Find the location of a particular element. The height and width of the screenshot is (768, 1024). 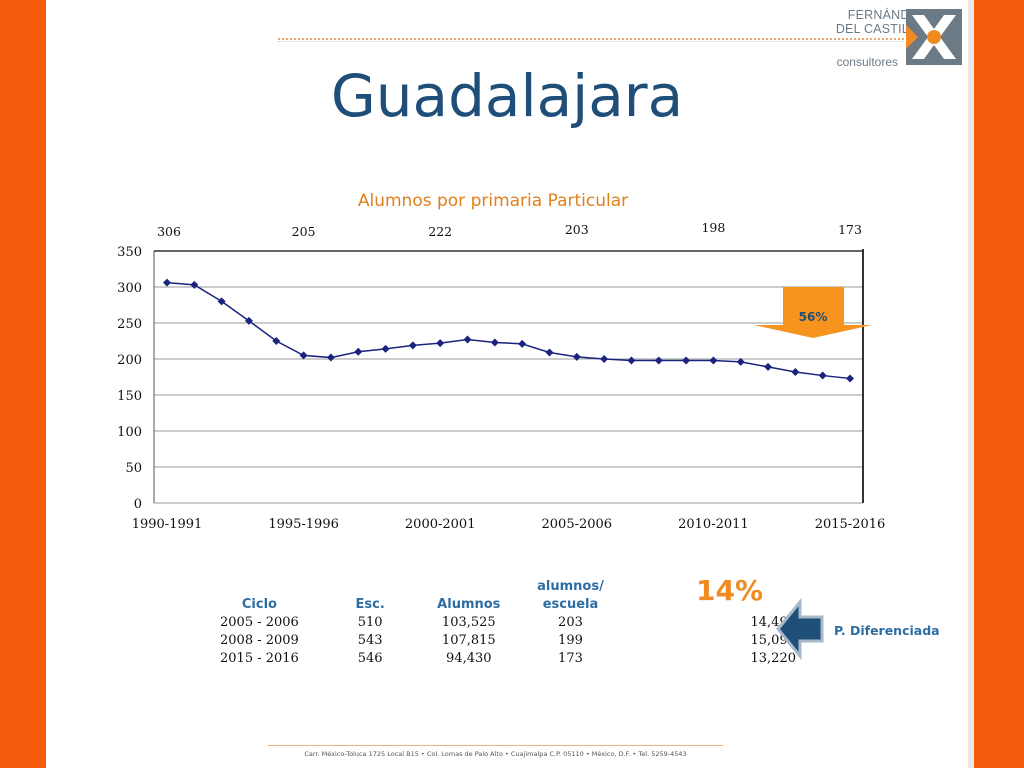

top-value-label: 306 is located at coordinates (169, 231).